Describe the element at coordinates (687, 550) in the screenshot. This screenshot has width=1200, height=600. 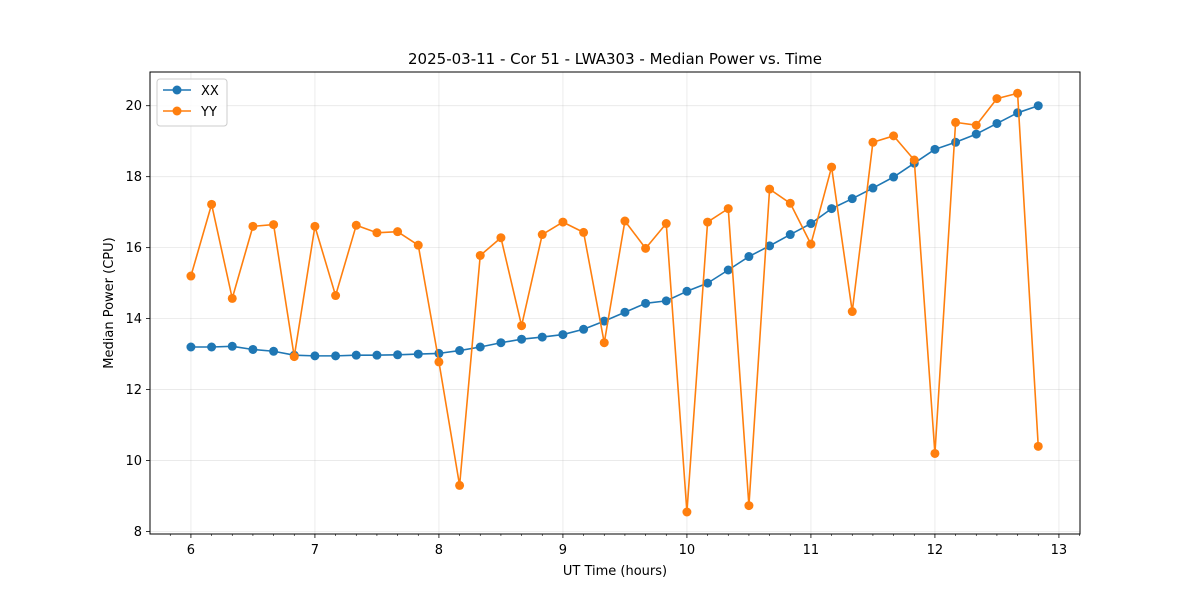
I see `x-tick-label: 10` at that location.